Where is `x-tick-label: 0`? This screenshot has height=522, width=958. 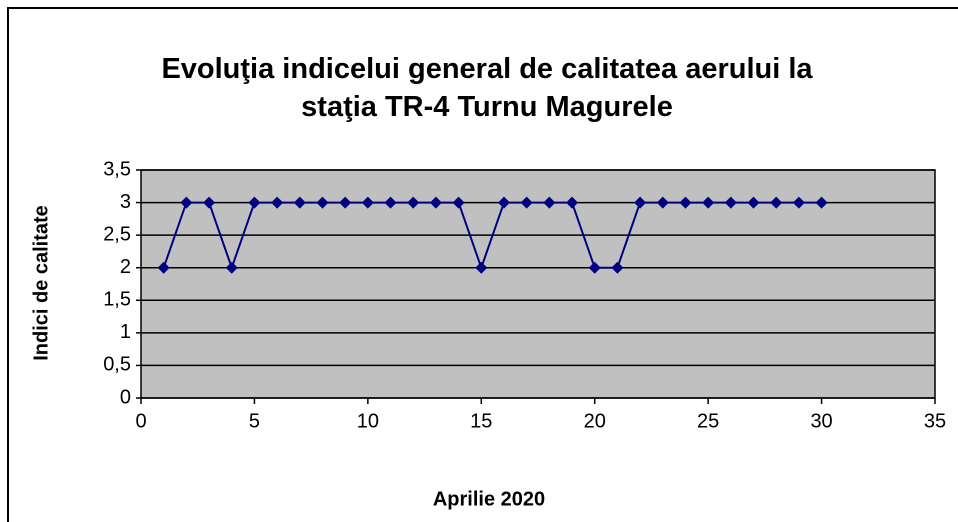
x-tick-label: 0 is located at coordinates (140, 421).